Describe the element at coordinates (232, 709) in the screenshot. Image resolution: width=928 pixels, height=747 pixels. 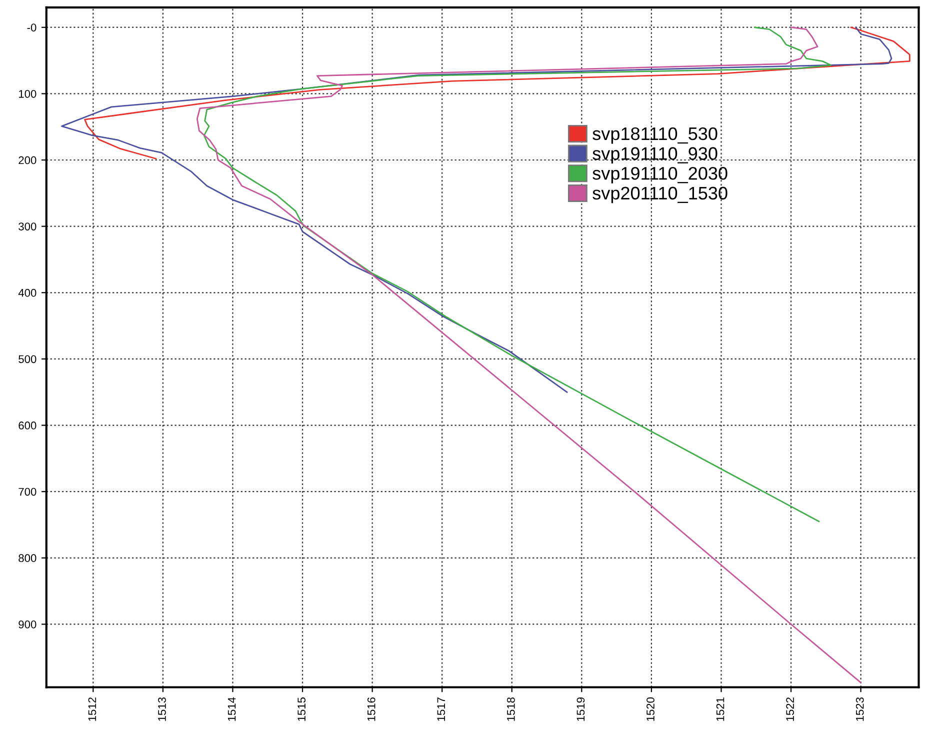
I see `x-tick-label: 1514` at that location.